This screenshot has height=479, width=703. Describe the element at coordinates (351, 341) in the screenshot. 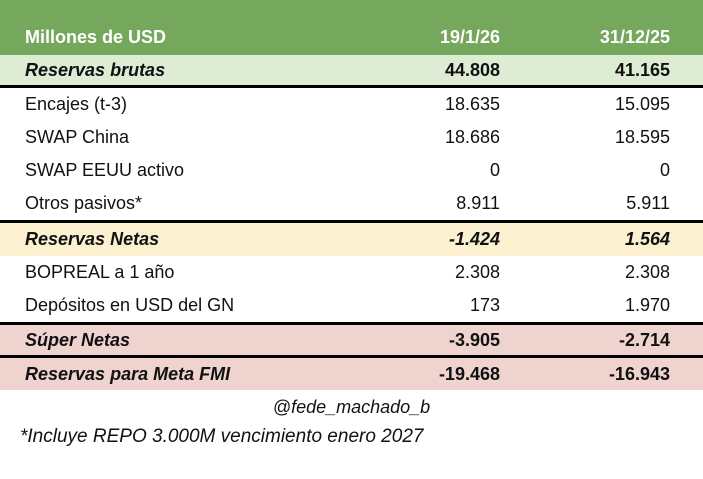

I see `table-row-super-netas: Súper Netas -3.905 -2.714` at that location.